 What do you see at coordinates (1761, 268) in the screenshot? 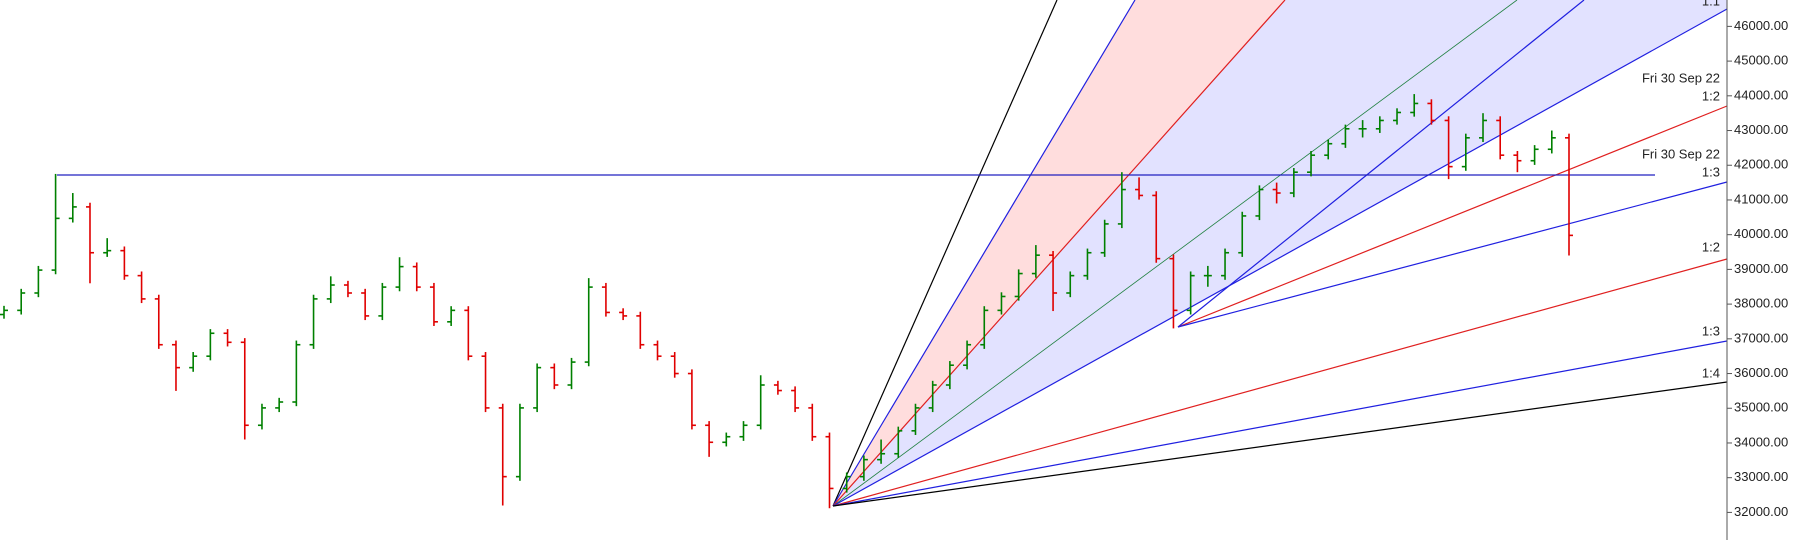
I see `y-tick-label: 39000.00` at bounding box center [1761, 268].